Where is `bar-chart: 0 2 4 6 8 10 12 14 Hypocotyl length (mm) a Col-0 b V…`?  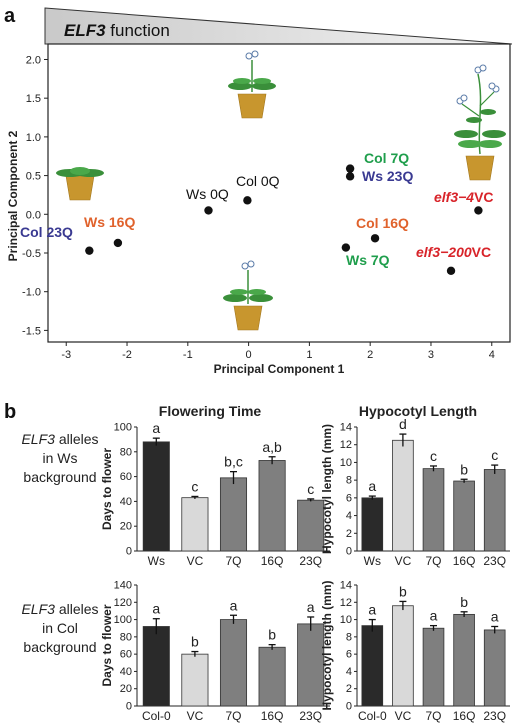 bar-chart: 0 2 4 6 8 10 12 14 Hypocotyl length (mm) a Col-0 b V… is located at coordinates (415, 651).